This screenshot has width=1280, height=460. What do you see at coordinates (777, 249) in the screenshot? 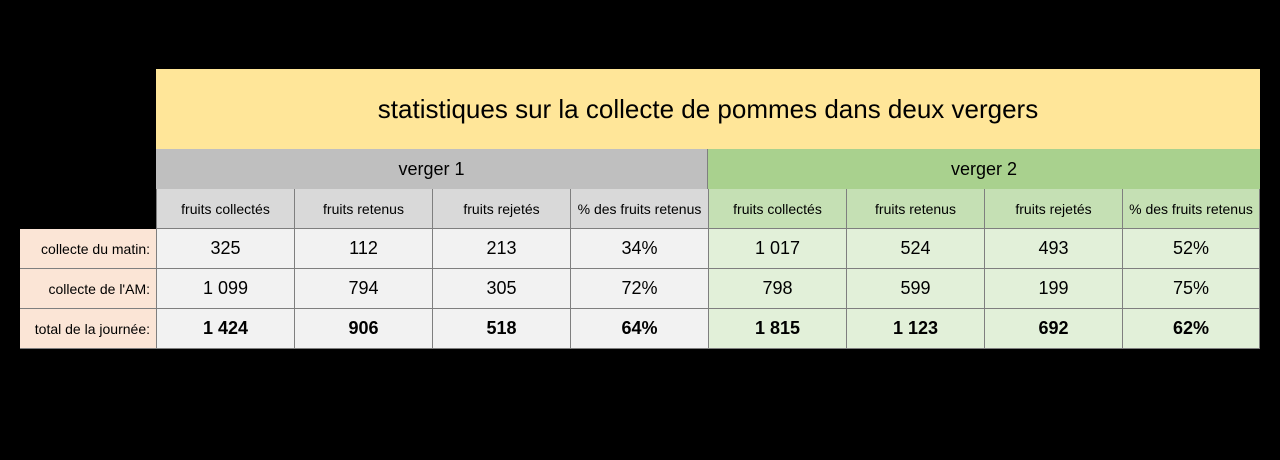
I see `table-cell: 1 017` at bounding box center [777, 249].